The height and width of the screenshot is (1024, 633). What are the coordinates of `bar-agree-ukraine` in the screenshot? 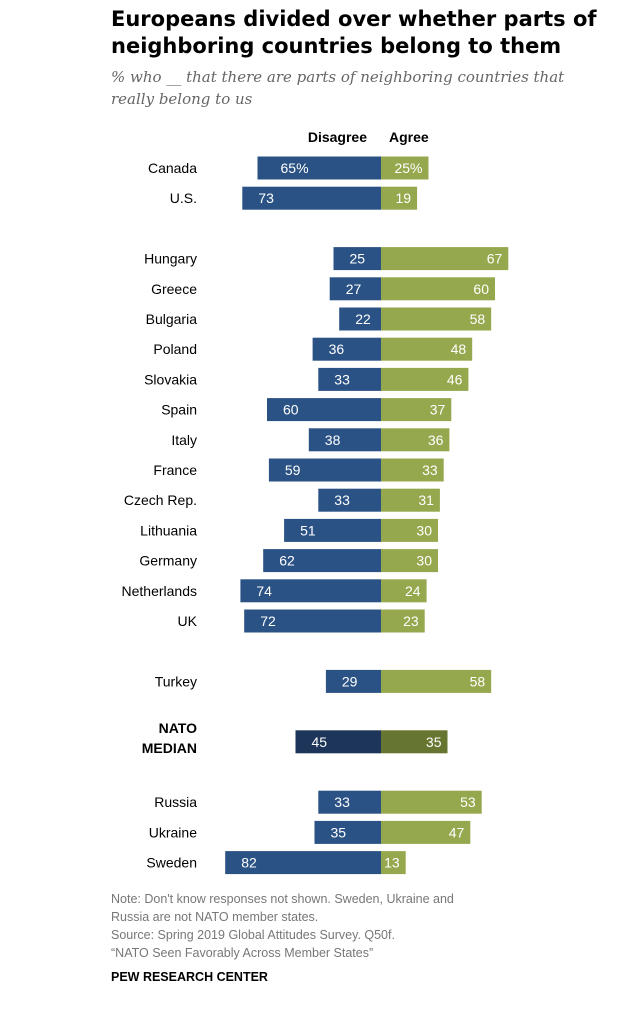 It's located at (426, 832).